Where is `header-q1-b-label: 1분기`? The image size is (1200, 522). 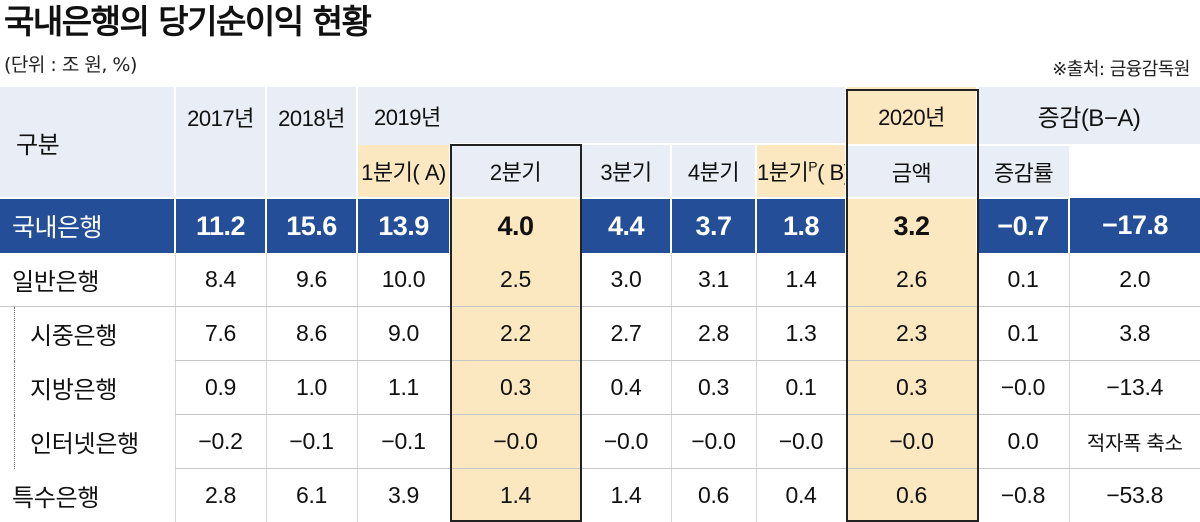 header-q1-b-label: 1분기 is located at coordinates (782, 172).